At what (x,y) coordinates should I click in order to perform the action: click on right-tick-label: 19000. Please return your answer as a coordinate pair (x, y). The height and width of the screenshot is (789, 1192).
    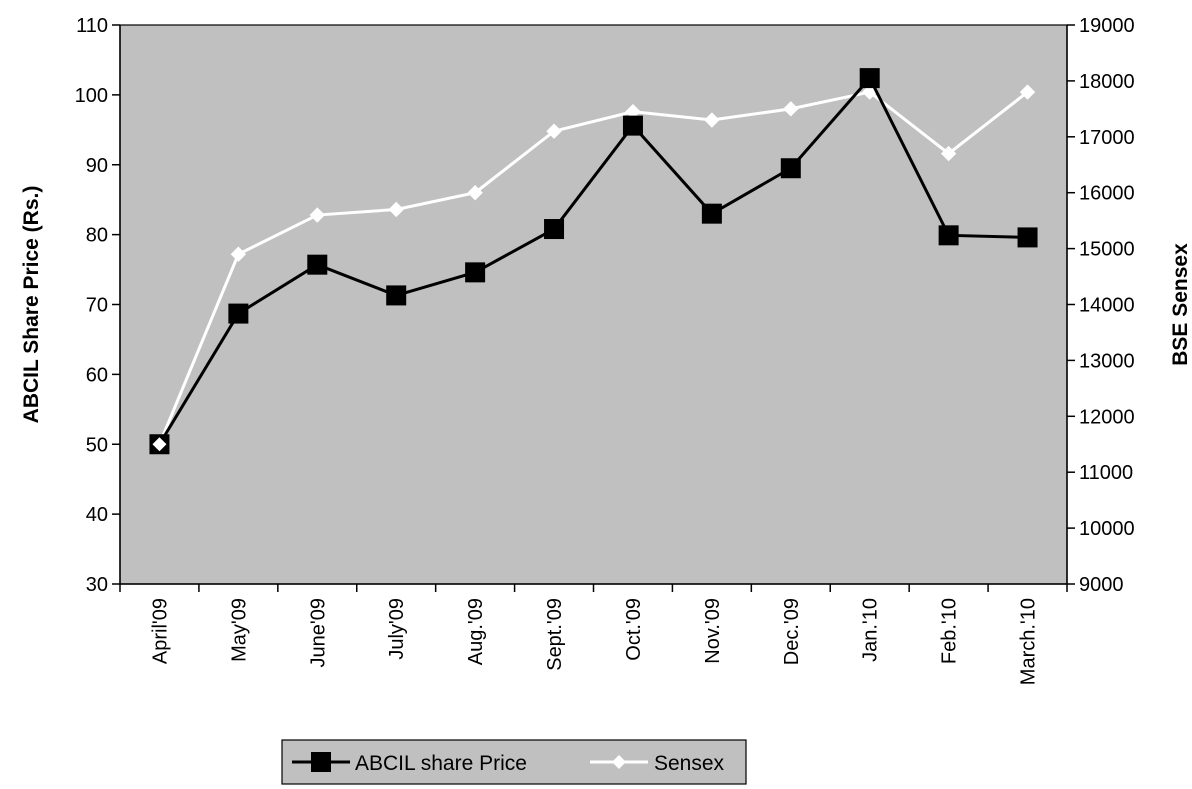
    Looking at the image, I should click on (1107, 26).